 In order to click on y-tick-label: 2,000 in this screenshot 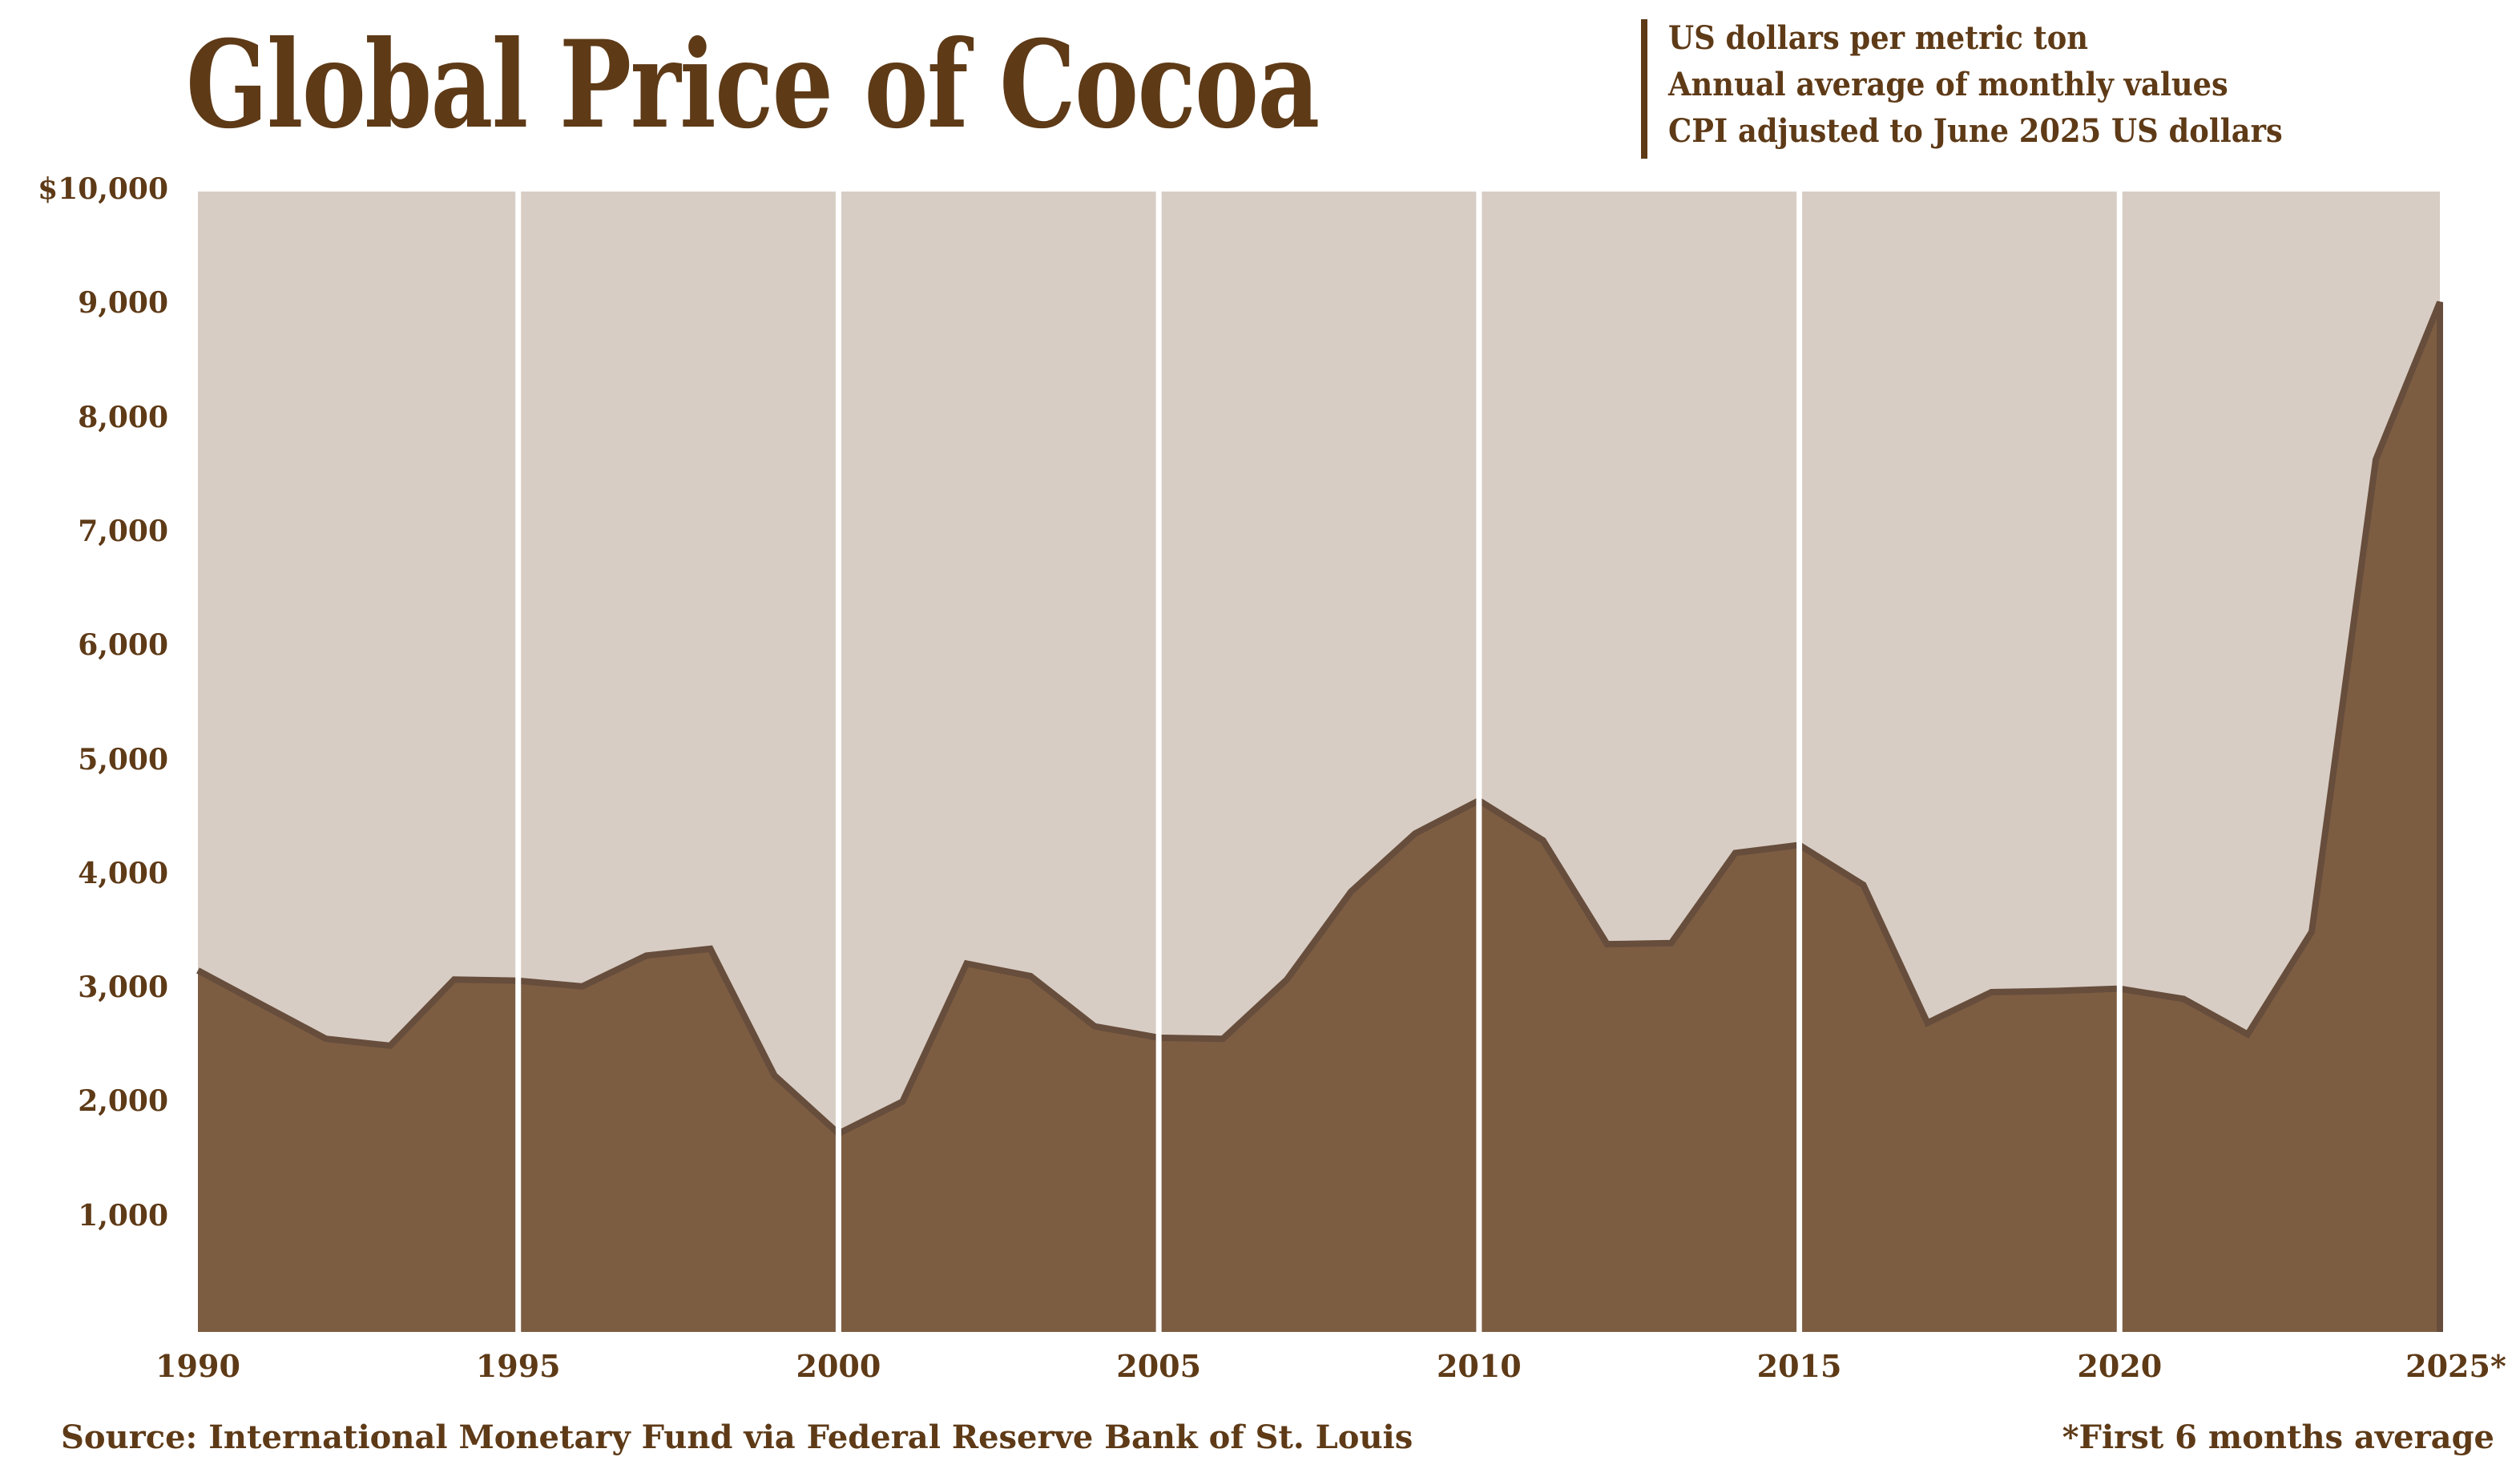, I will do `click(123, 1101)`.